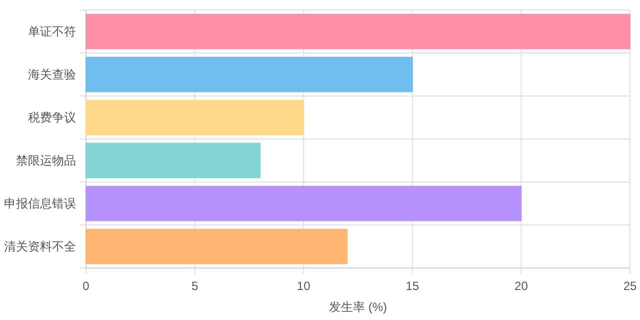 This screenshot has height=320, width=640. Describe the element at coordinates (630, 286) in the screenshot. I see `x-tick-label: 25` at that location.